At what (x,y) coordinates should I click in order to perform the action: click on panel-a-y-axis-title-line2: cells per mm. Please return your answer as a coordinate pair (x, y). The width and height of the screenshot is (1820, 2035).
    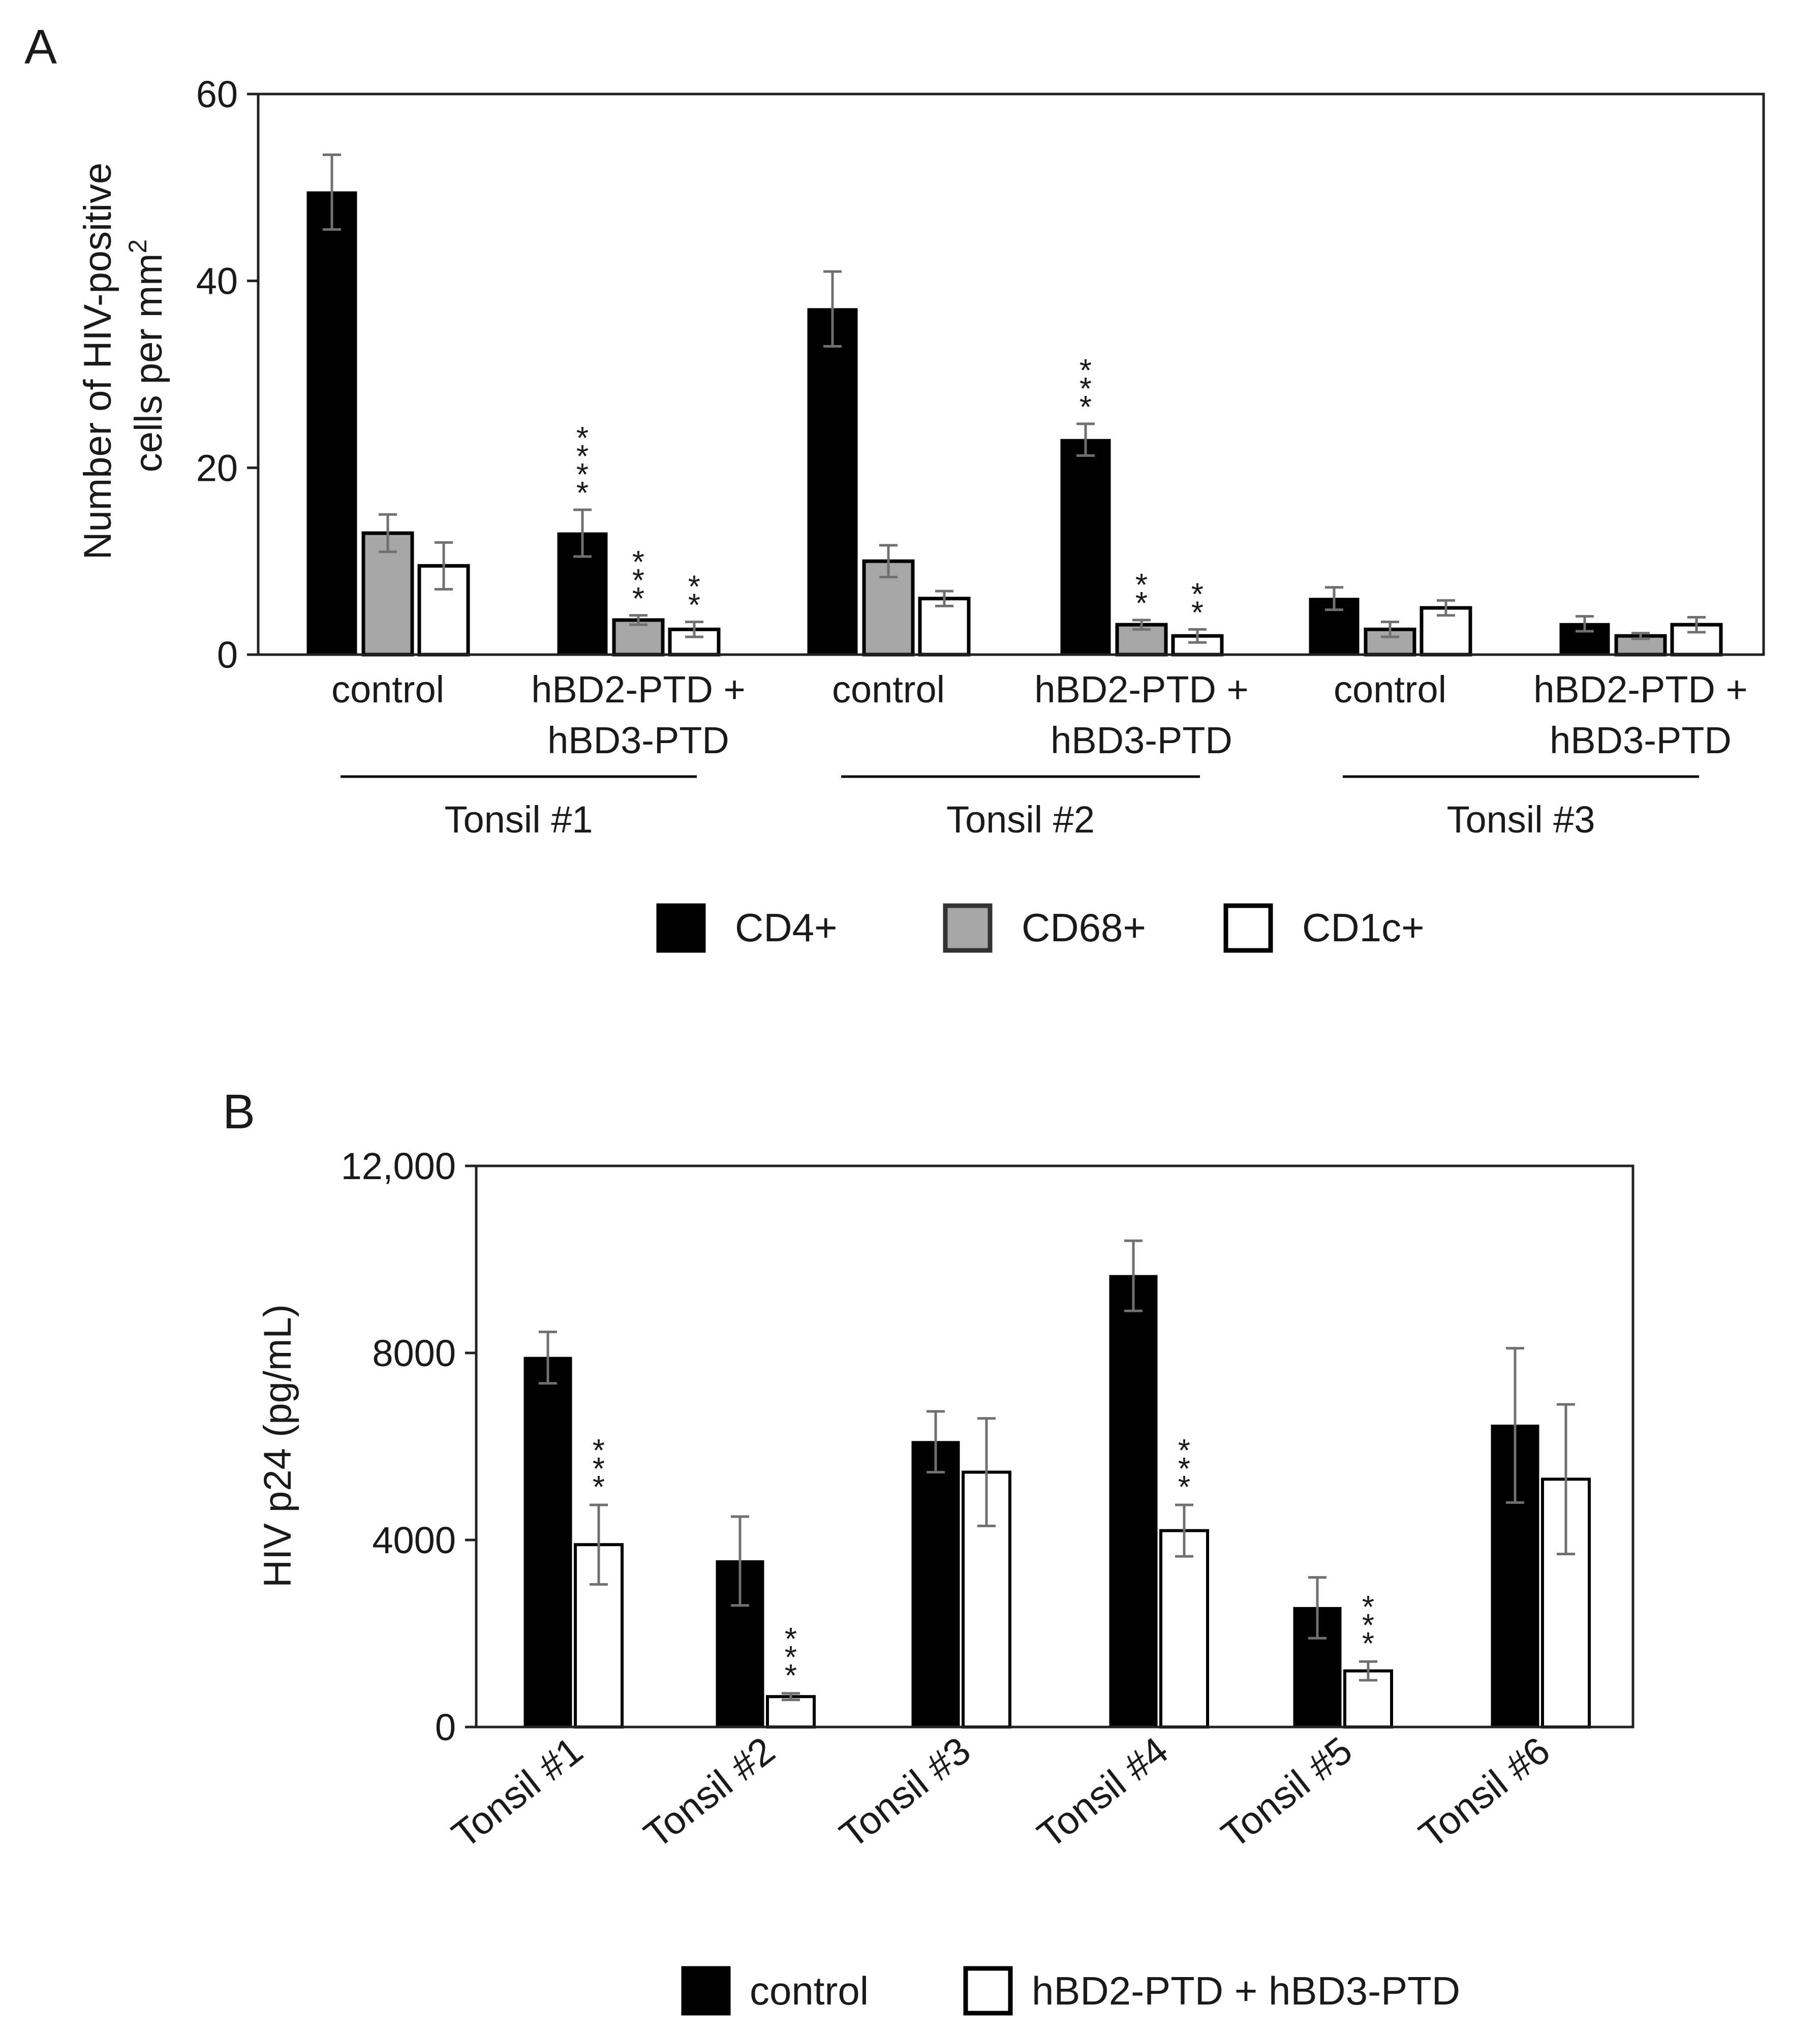
    Looking at the image, I should click on (148, 363).